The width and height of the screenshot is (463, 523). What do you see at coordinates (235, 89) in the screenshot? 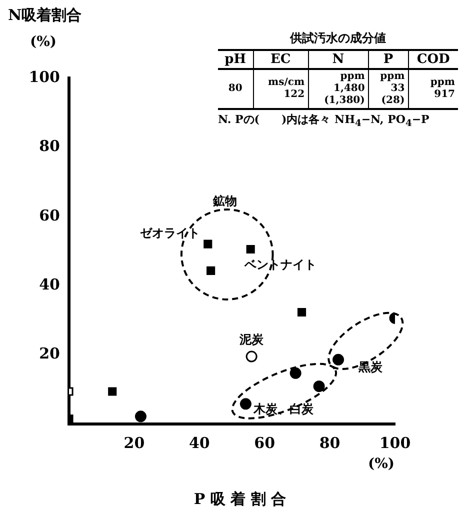
I see `annotation: 80` at bounding box center [235, 89].